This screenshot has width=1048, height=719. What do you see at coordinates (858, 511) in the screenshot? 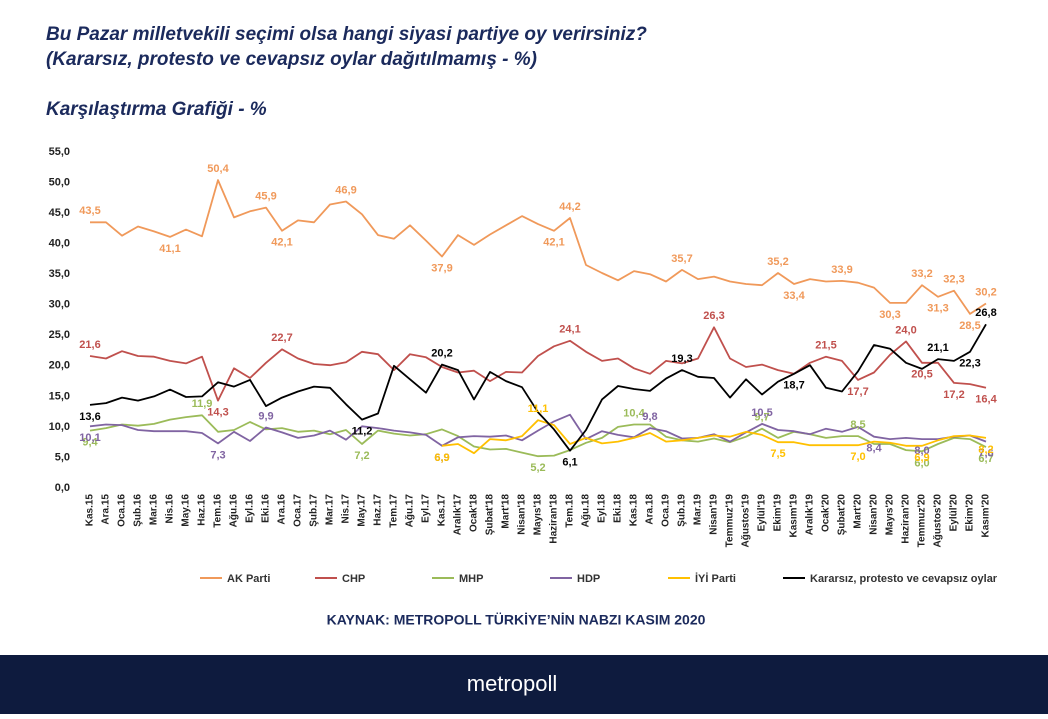
I see `x-tick-label: Mart'20` at bounding box center [858, 511].